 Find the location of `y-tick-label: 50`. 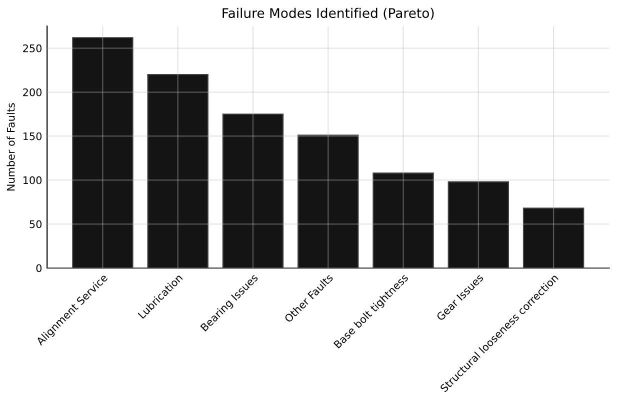

y-tick-label: 50 is located at coordinates (36, 224).